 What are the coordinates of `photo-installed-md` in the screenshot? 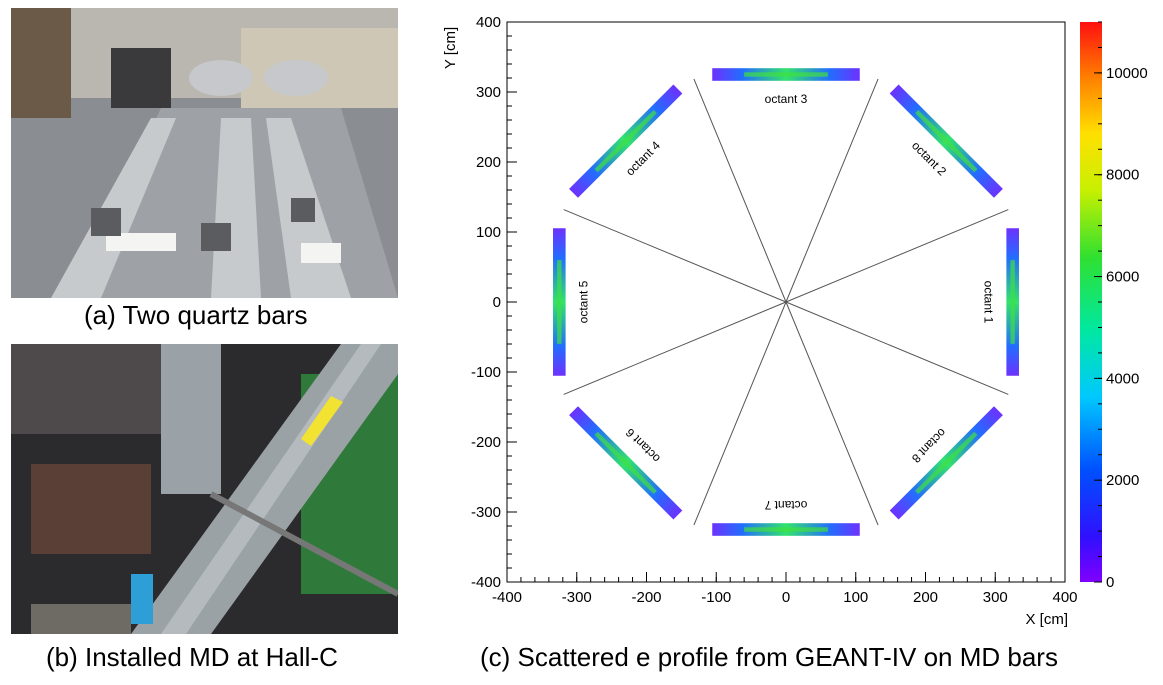 It's located at (204, 489).